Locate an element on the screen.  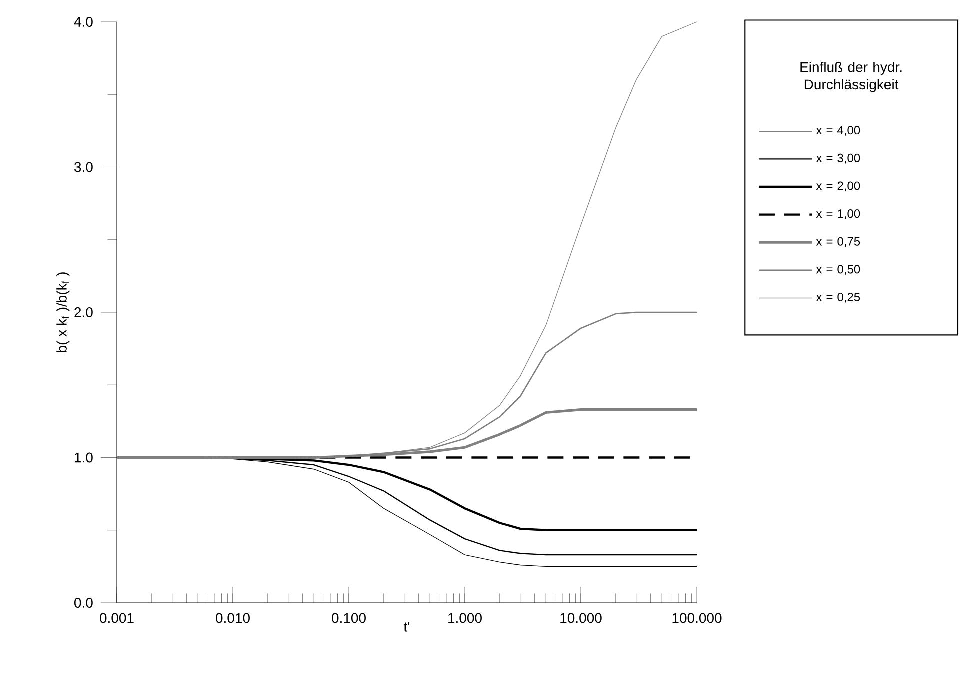
x-tick-label: 10.000 is located at coordinates (581, 618).